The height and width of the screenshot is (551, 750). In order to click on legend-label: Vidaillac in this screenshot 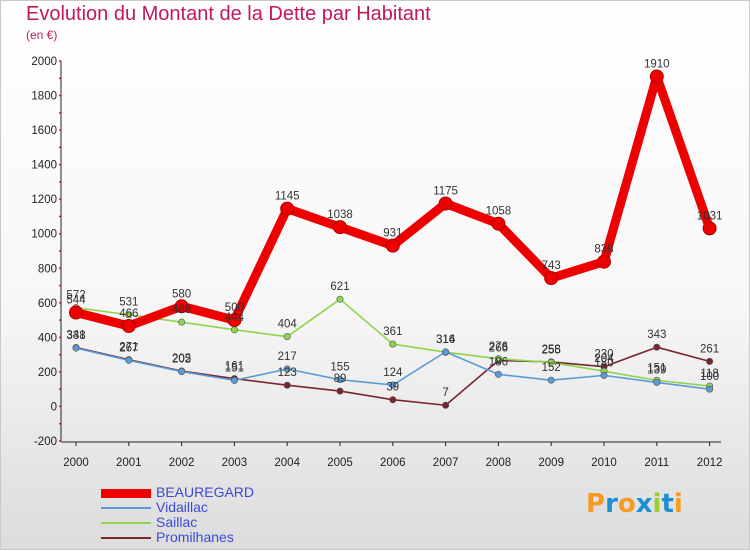, I will do `click(182, 507)`.